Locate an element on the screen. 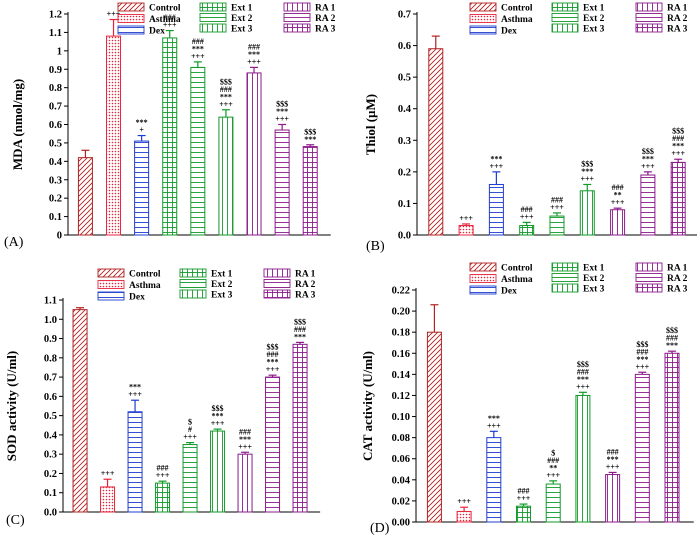 The height and width of the screenshot is (541, 697). y-axis-title: MDA (nmol/mg) is located at coordinates (17, 124).